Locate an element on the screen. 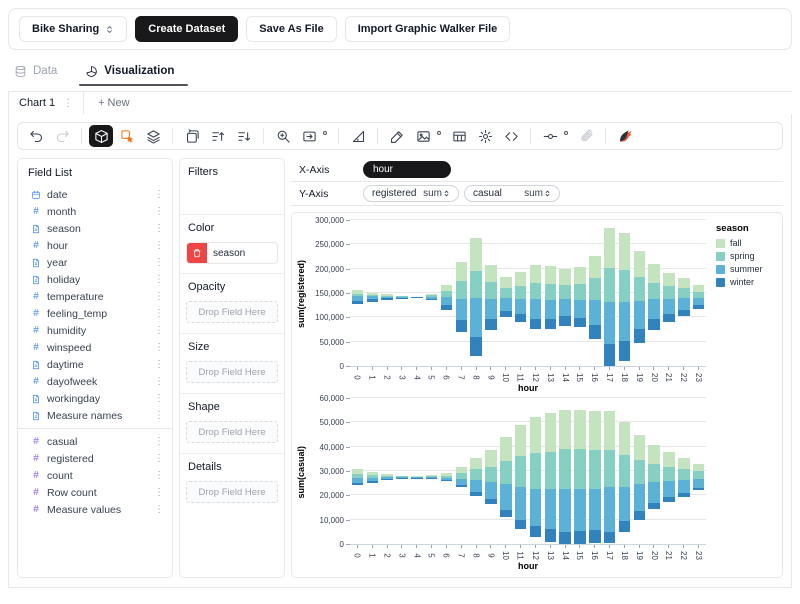 This screenshot has height=604, width=800. table-icon is located at coordinates (459, 136).